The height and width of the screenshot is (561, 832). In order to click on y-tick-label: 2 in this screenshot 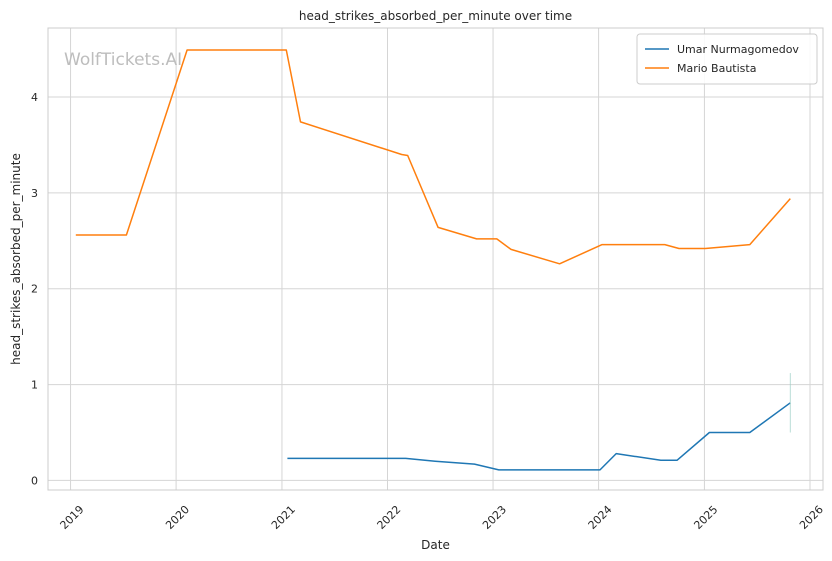, I will do `click(34, 289)`.